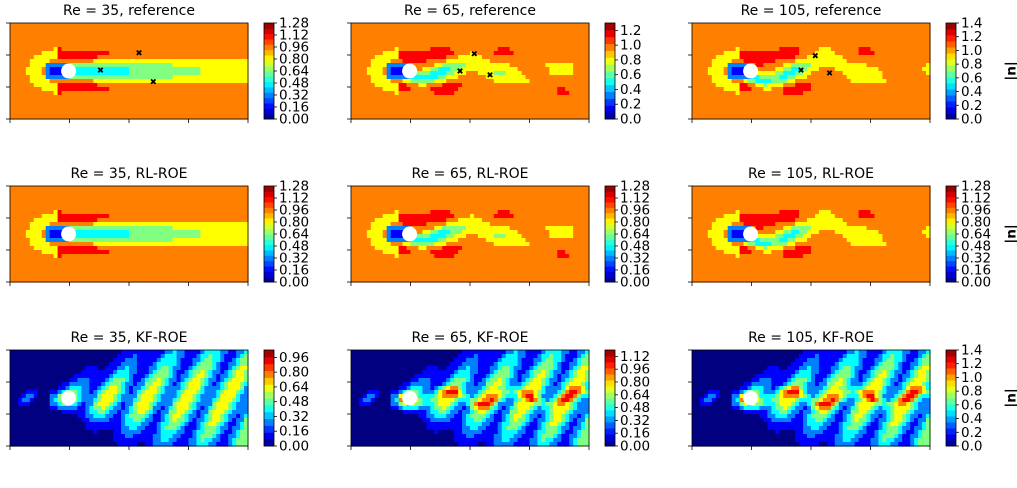 The width and height of the screenshot is (1017, 488). What do you see at coordinates (971, 120) in the screenshot?
I see `colorbar-tick-label: 0.0` at bounding box center [971, 120].